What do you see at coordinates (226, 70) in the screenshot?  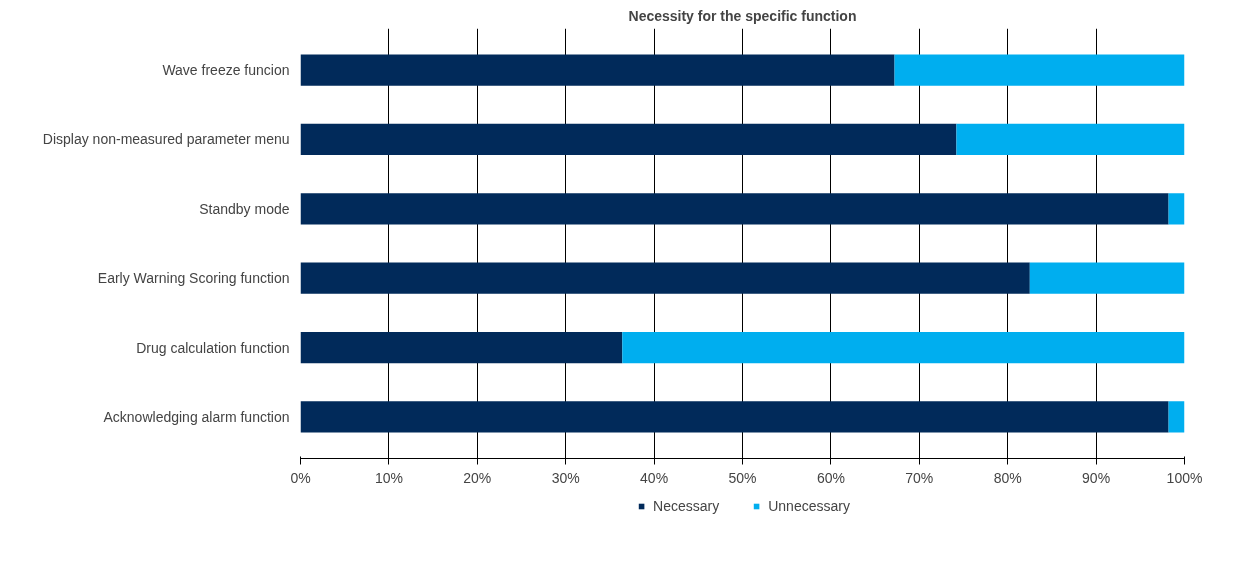 I see `y-tick-label: Wave freeze funcion` at bounding box center [226, 70].